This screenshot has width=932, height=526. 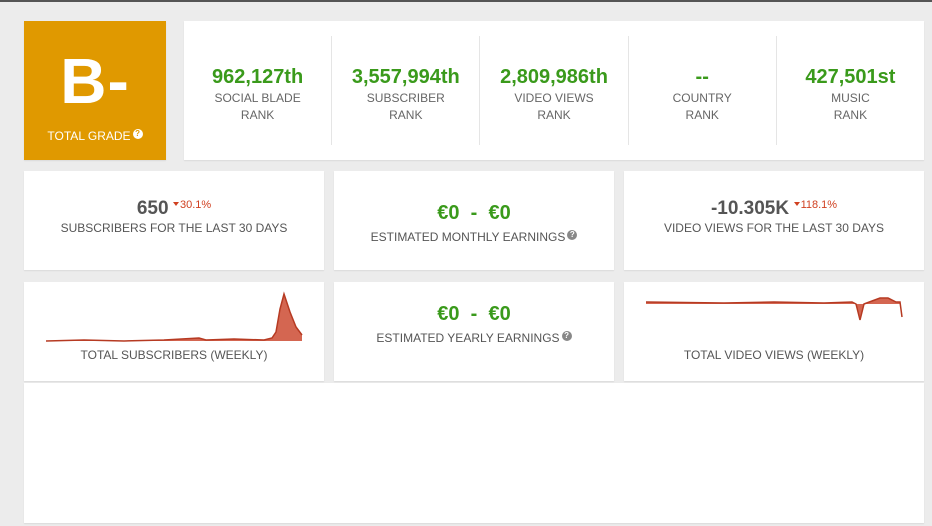 What do you see at coordinates (702, 98) in the screenshot?
I see `rank-label: COUNTRY` at bounding box center [702, 98].